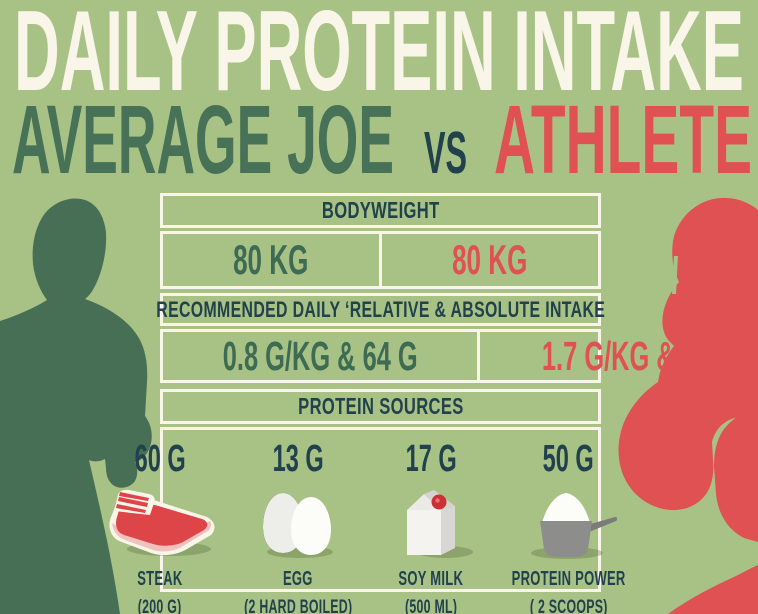 Image resolution: width=758 pixels, height=614 pixels. I want to click on steak-icon, so click(162, 522).